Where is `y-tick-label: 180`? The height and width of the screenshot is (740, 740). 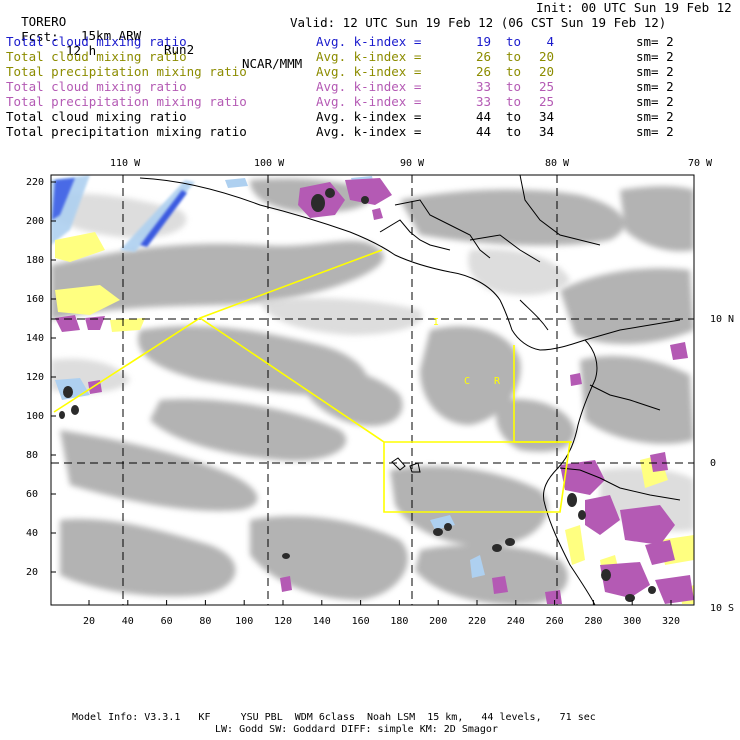
y-tick-label: 180 is located at coordinates (35, 260).